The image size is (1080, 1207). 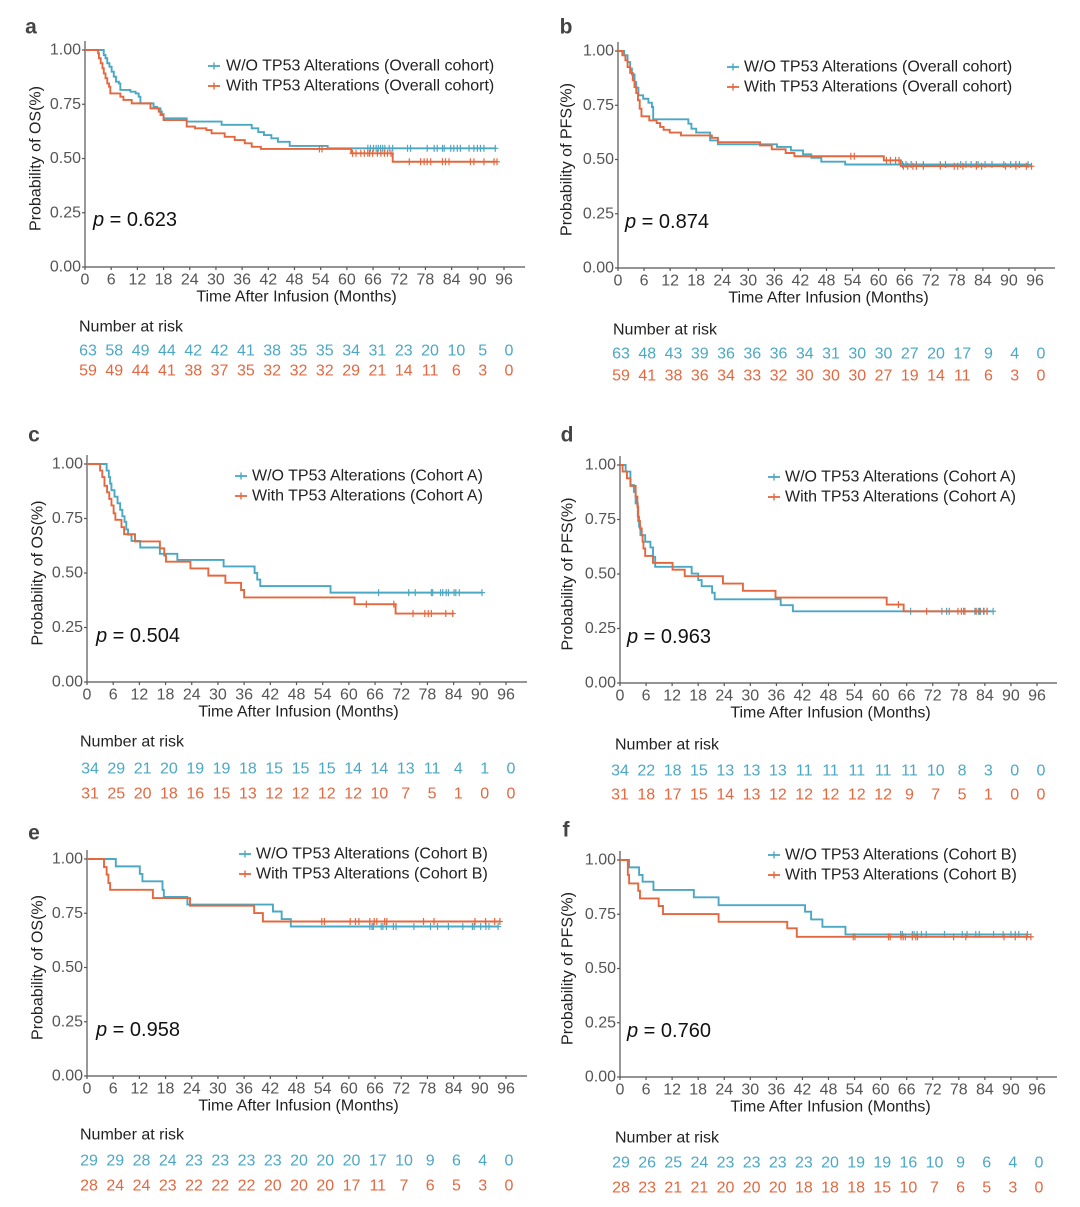 I want to click on x-tick-label: 48, so click(x=829, y=696).